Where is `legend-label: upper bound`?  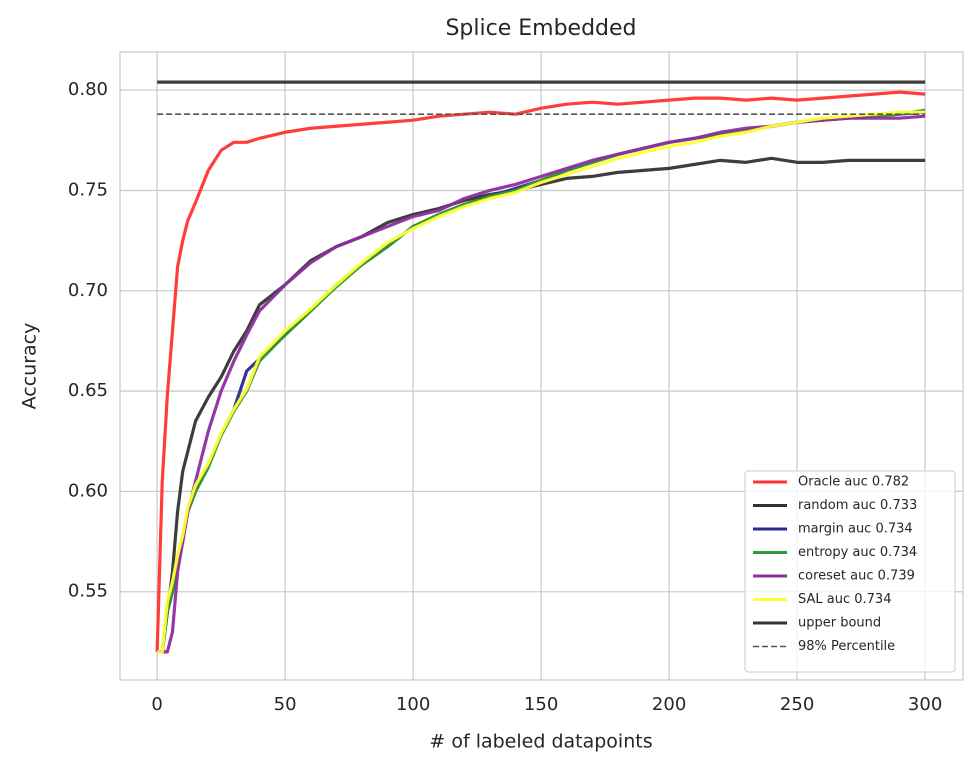
legend-label: upper bound is located at coordinates (839, 623).